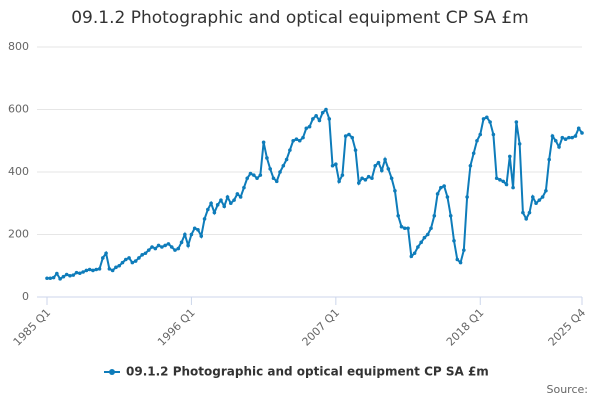 The image size is (600, 404). I want to click on x-tick-label: 1996 Q1, so click(176, 327).